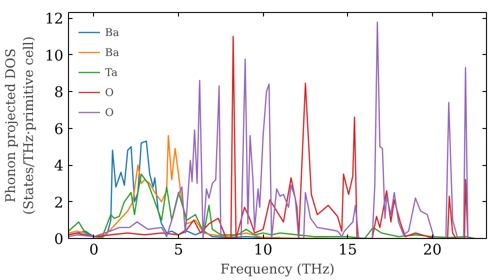 This screenshot has width=500, height=280. I want to click on y-tick-label: 0, so click(59, 239).